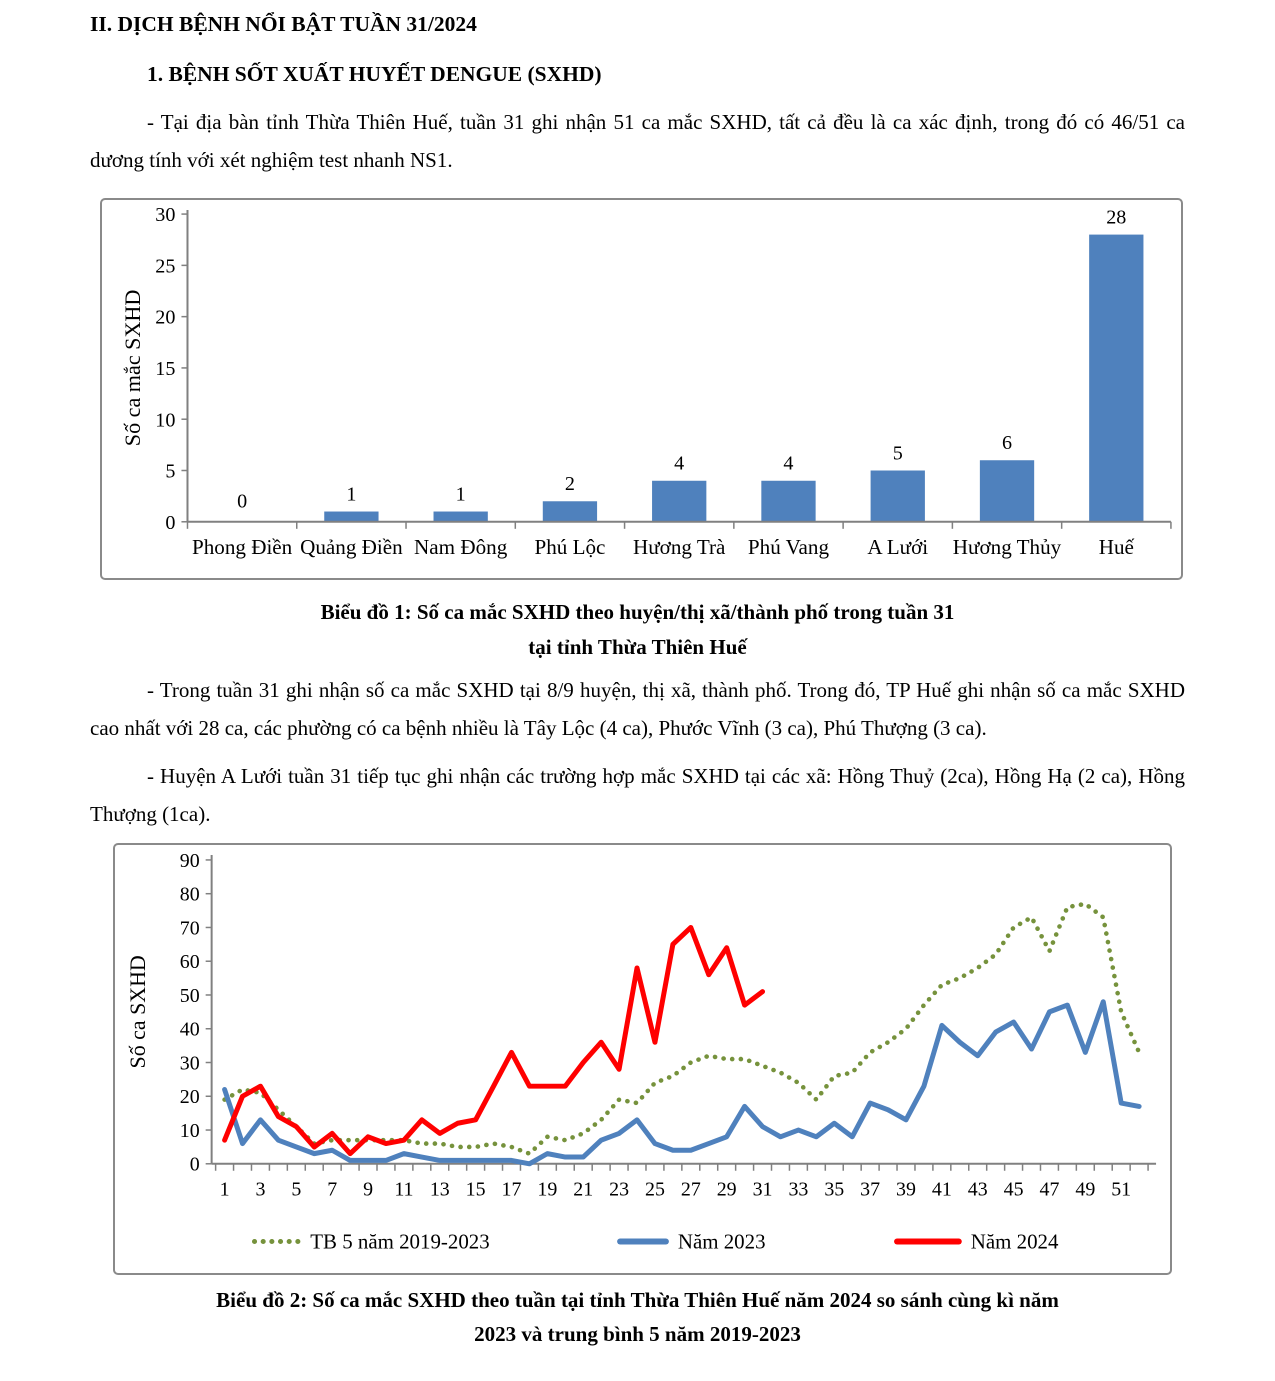  I want to click on bar-phu-vang, so click(788, 501).